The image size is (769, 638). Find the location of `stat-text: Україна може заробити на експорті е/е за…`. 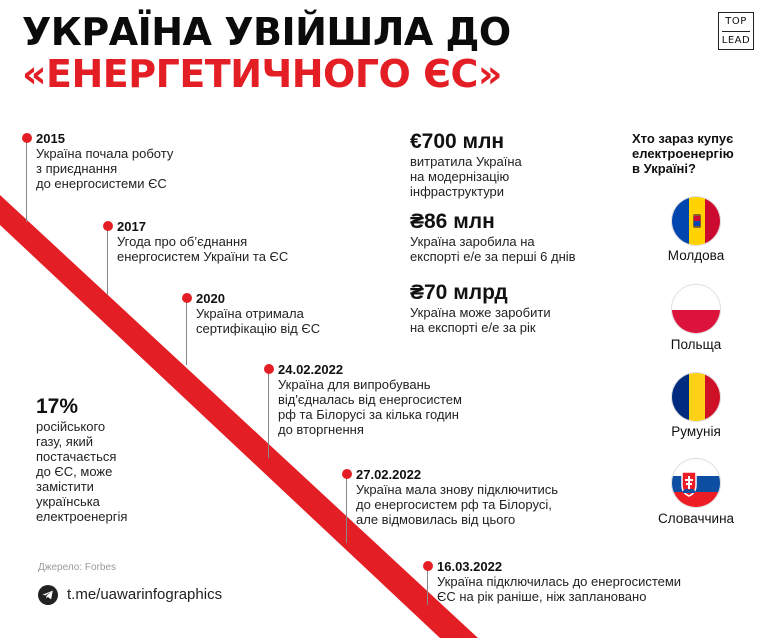

stat-text: Україна може заробити на експорті е/е за… is located at coordinates (480, 320).